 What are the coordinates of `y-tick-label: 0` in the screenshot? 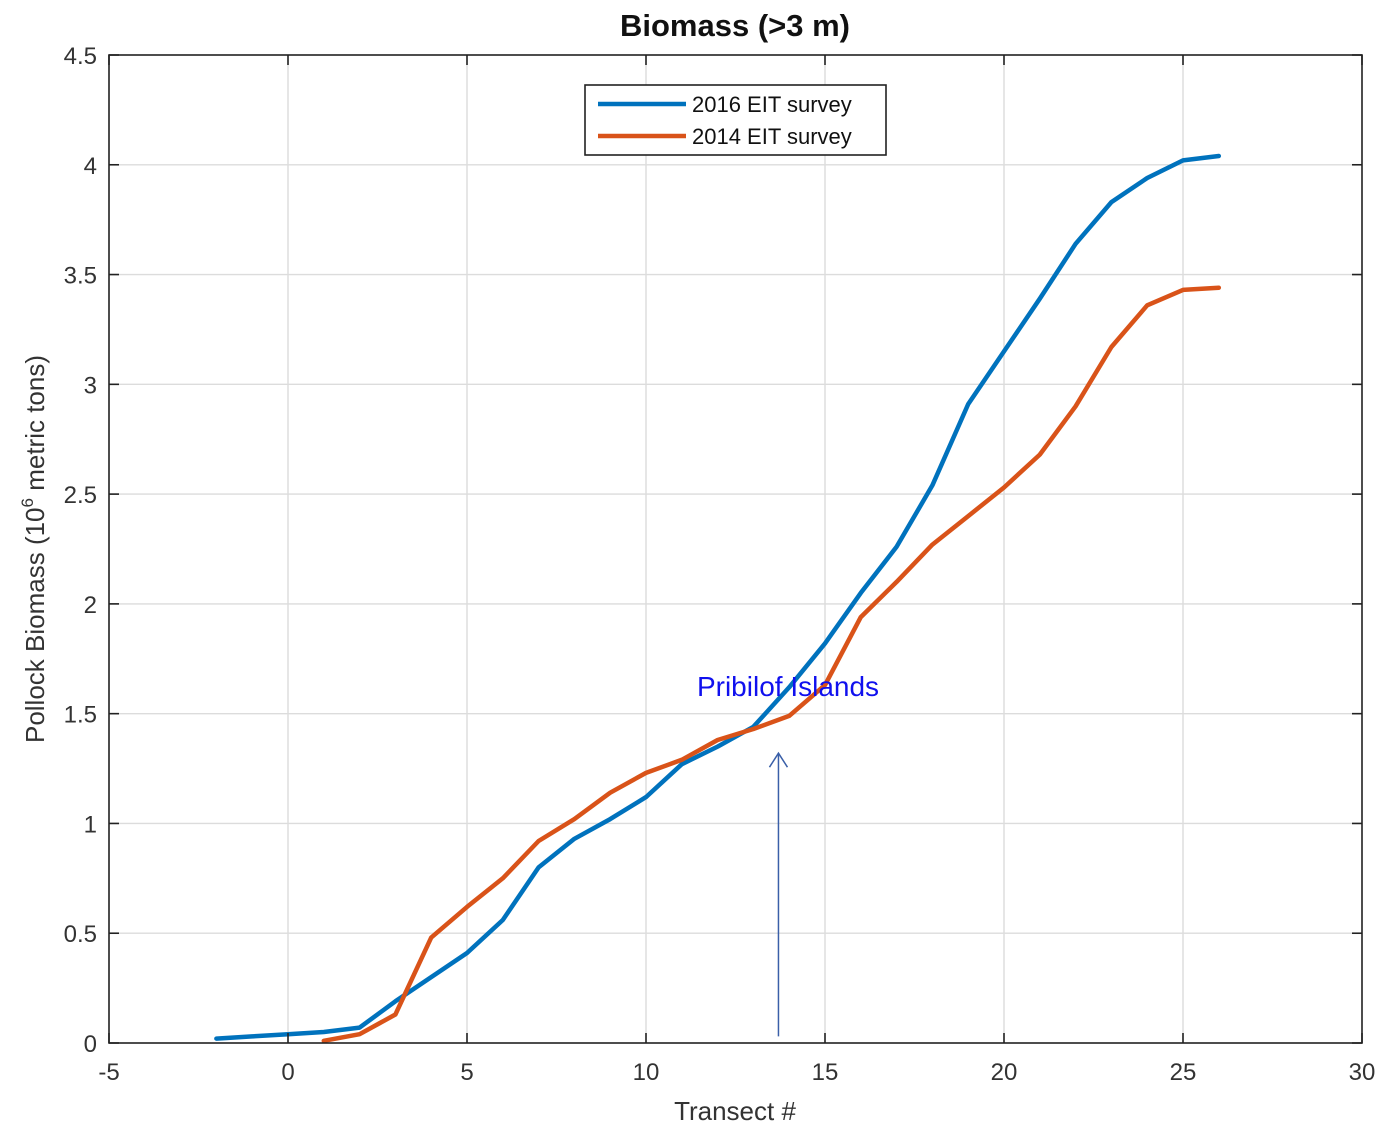 It's located at (90, 1044).